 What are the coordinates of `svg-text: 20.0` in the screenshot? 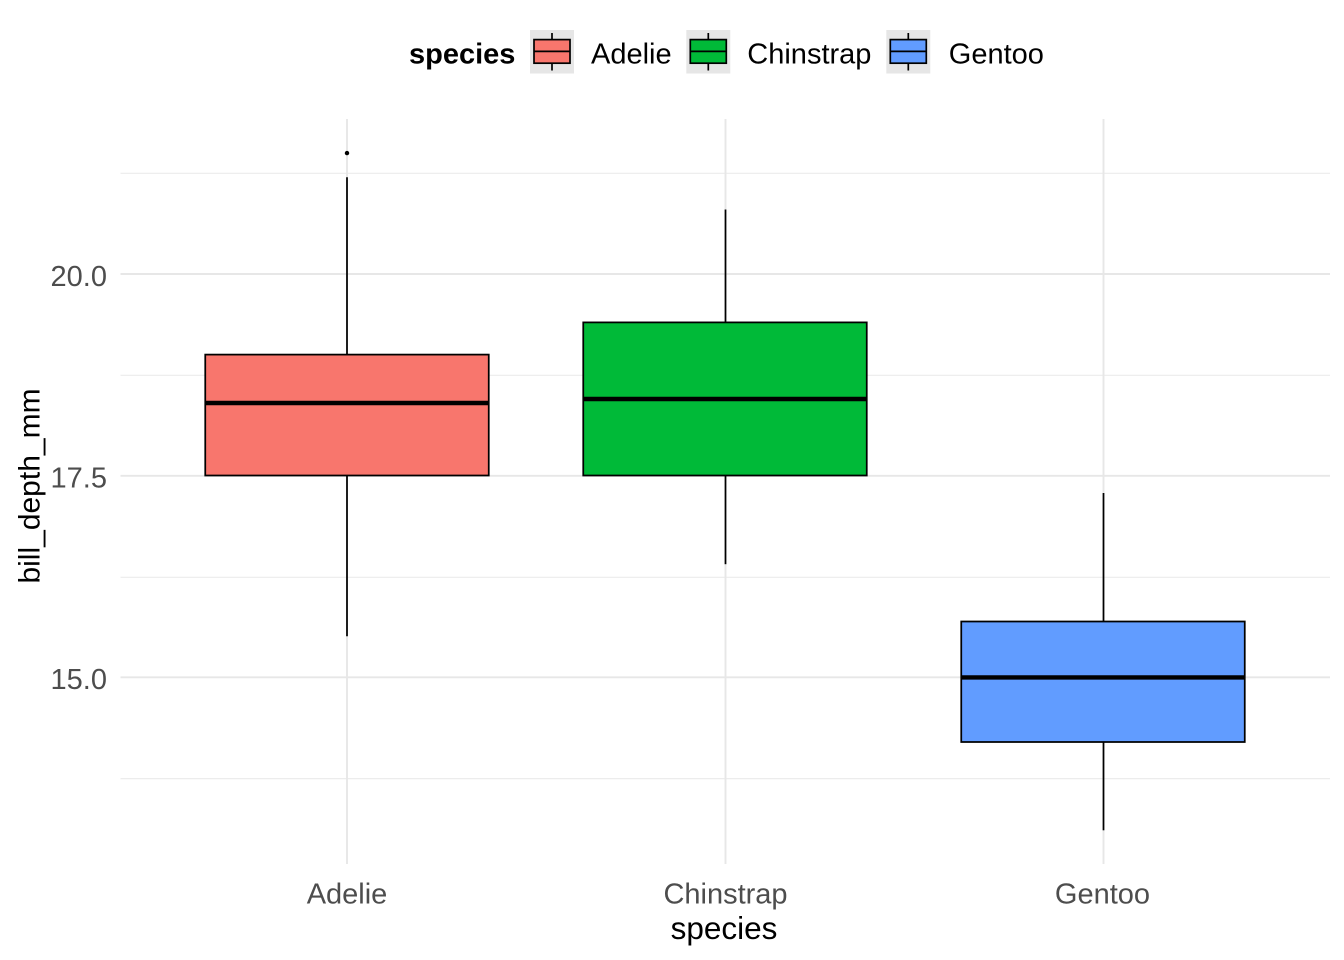 It's located at (79, 277).